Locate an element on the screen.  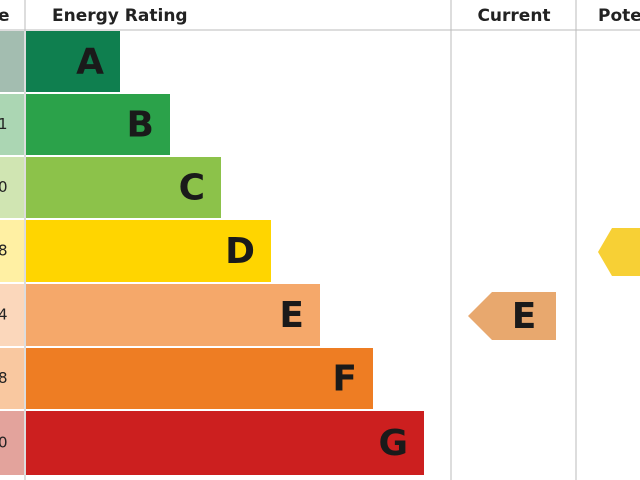
current-arrow is located at coordinates (512, 316).